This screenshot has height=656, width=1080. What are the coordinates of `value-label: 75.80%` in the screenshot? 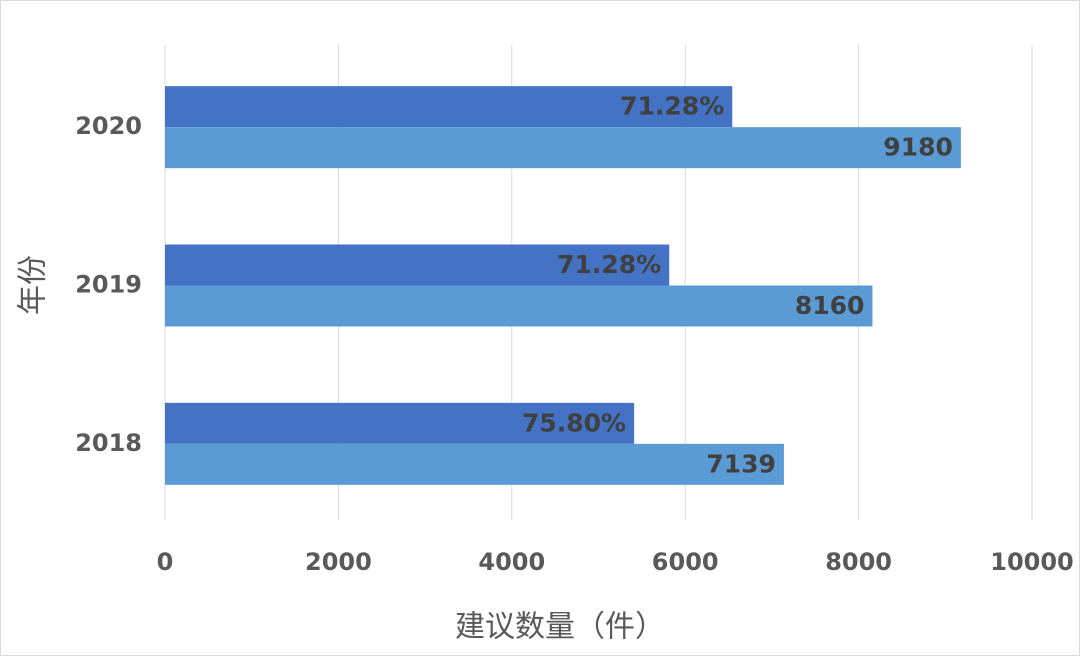 It's located at (574, 422).